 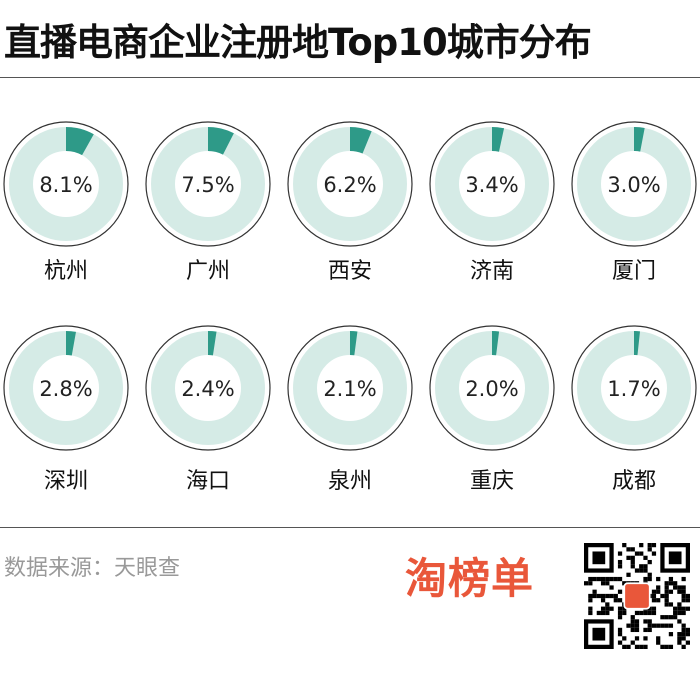 I want to click on source-text: 数据来源：天眼查, so click(x=92, y=568).